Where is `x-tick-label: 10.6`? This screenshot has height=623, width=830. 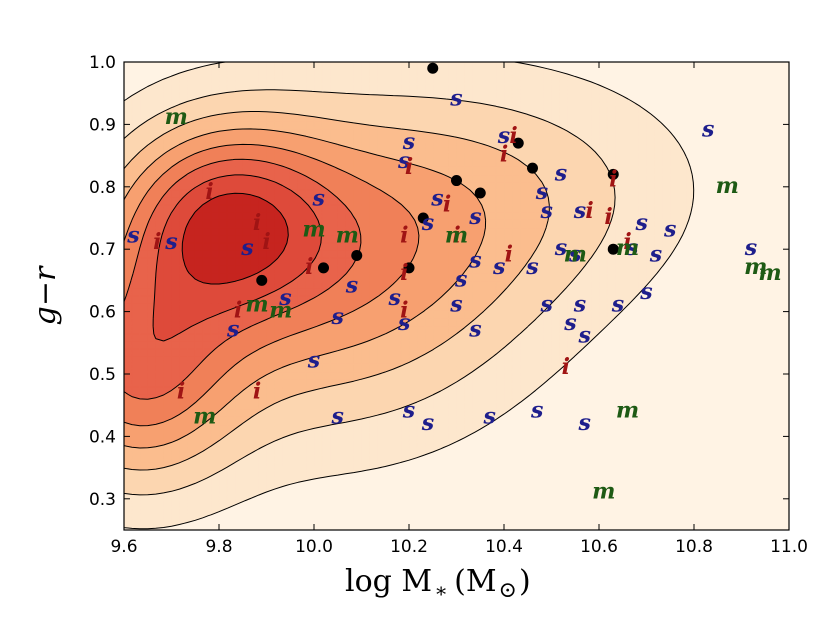 x-tick-label: 10.6 is located at coordinates (599, 547).